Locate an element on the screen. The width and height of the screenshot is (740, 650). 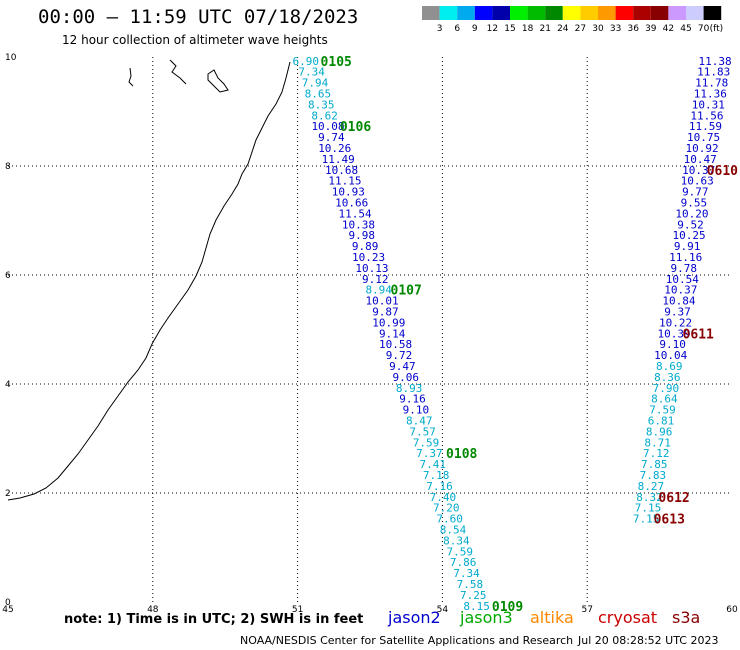
y-tick-label: 10 is located at coordinates (11, 58).